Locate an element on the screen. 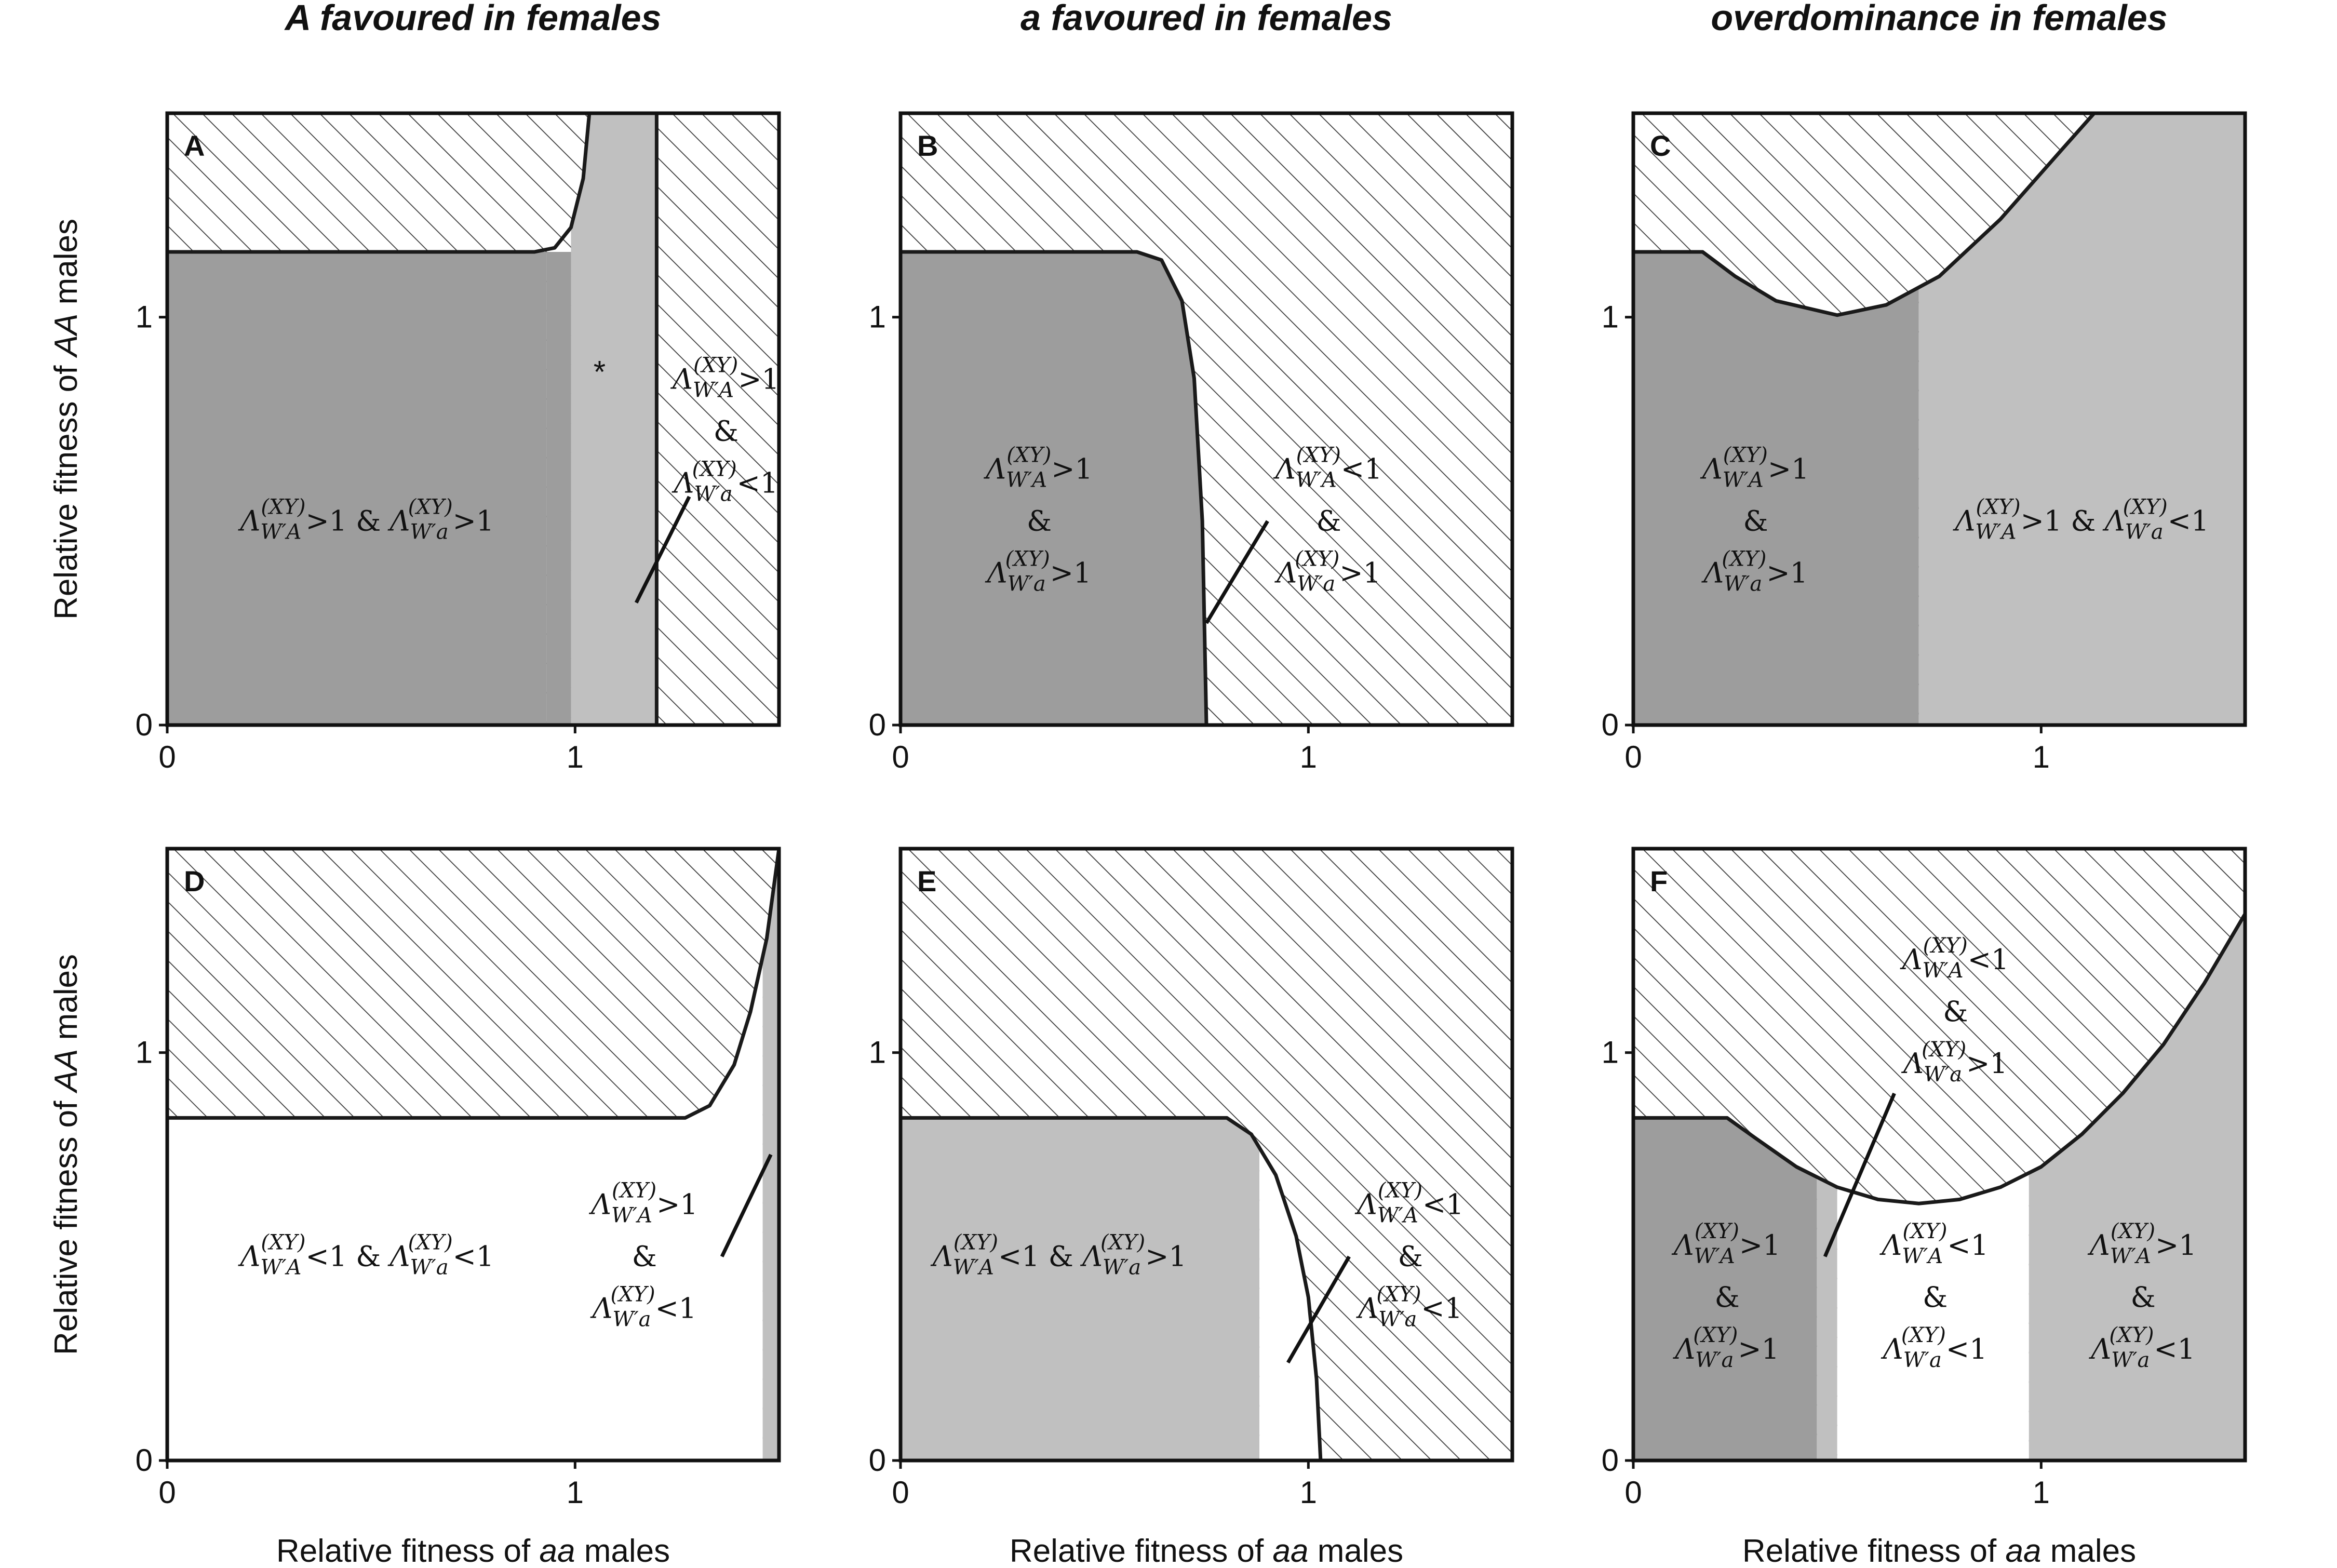 The image size is (2337, 1568). annotation-star: * is located at coordinates (600, 371).